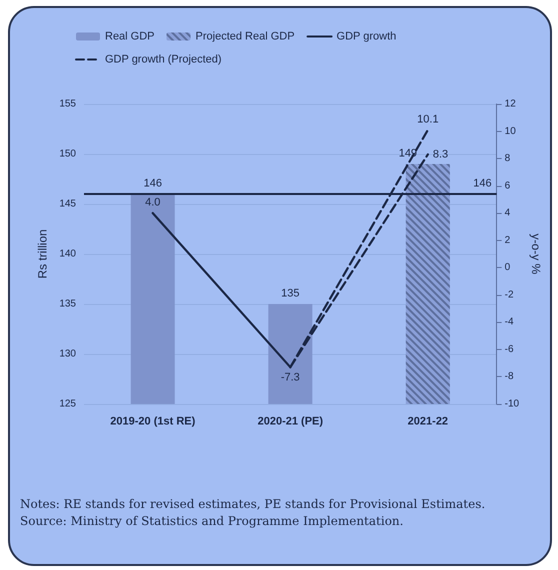  Describe the element at coordinates (509, 294) in the screenshot. I see `y2-tick-label: -2` at that location.